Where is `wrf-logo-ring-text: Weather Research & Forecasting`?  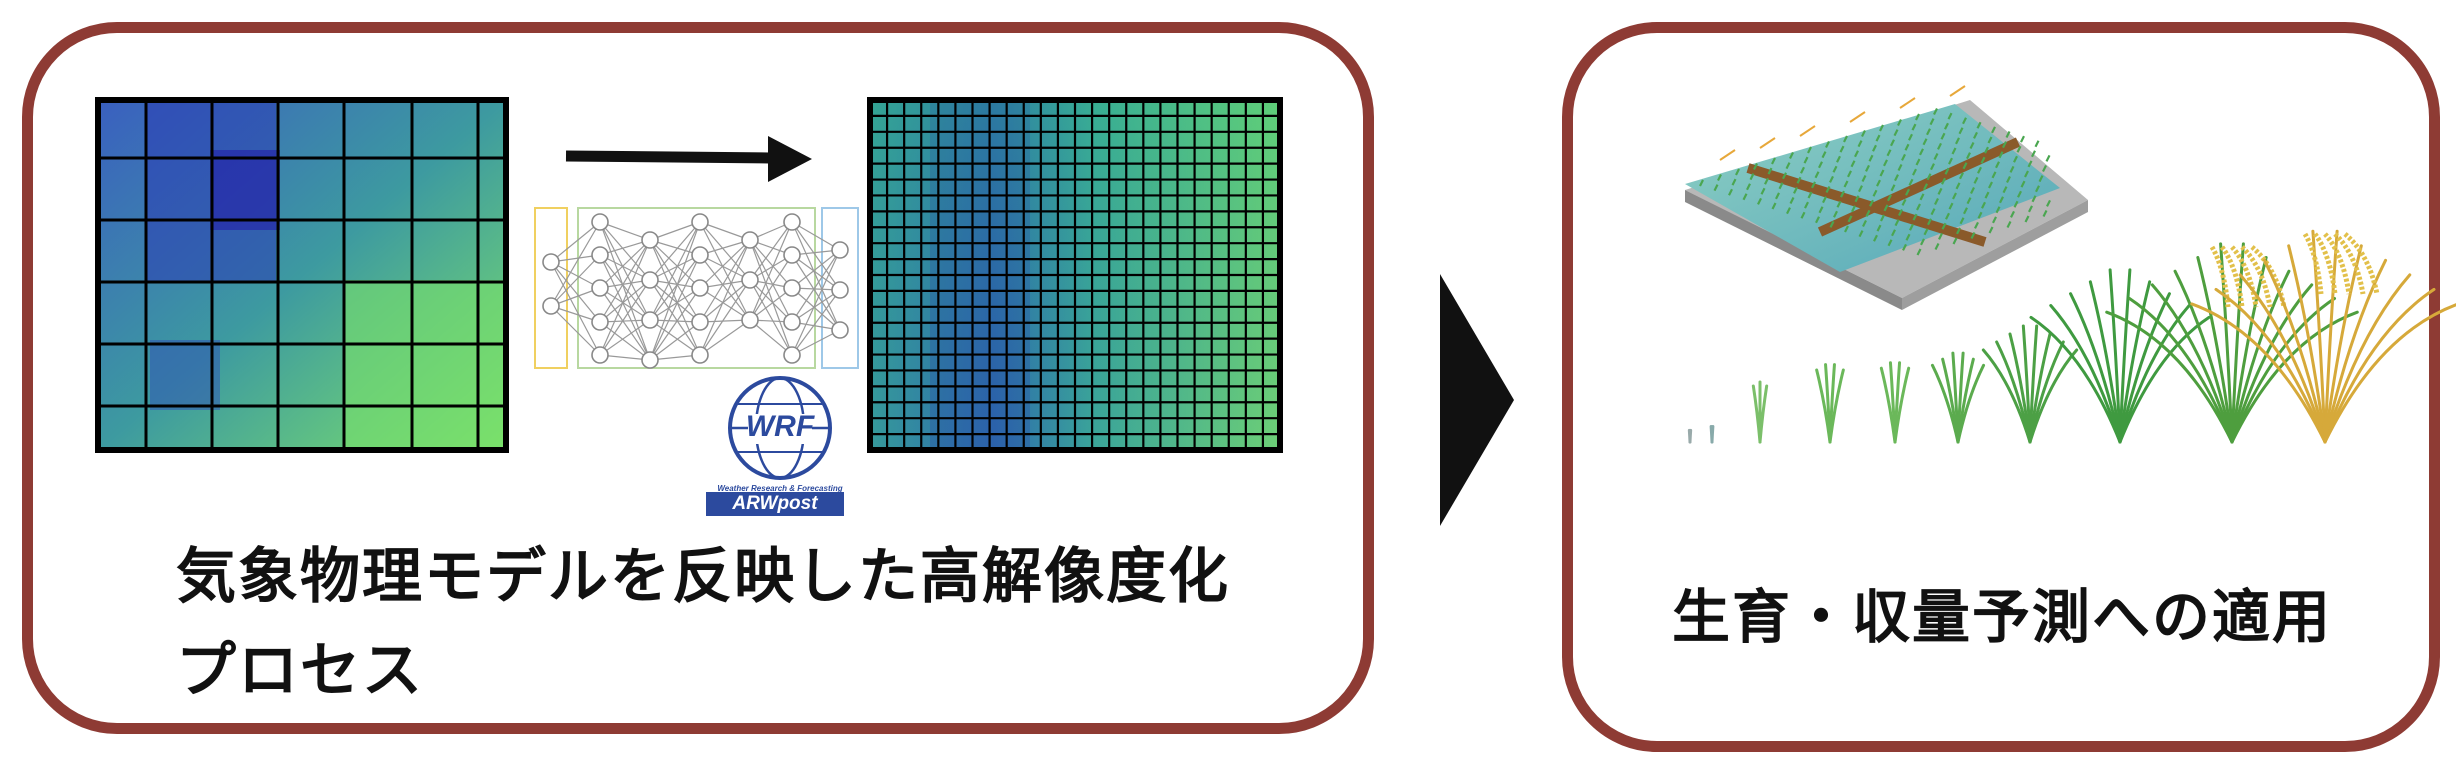 wrf-logo-ring-text: Weather Research & Forecasting is located at coordinates (780, 488).